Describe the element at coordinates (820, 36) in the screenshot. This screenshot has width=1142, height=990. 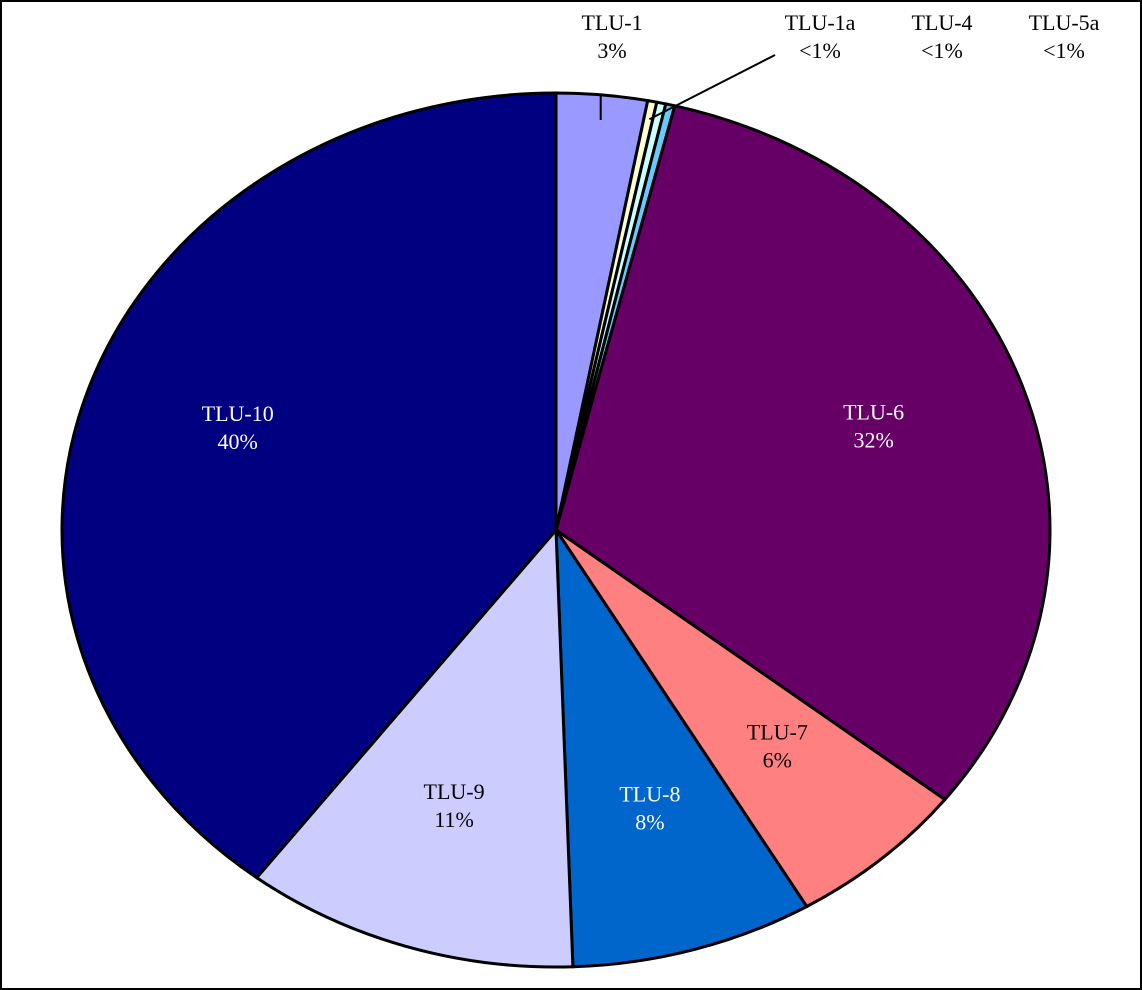
I see `slice-label: TLU-1a <1%` at that location.